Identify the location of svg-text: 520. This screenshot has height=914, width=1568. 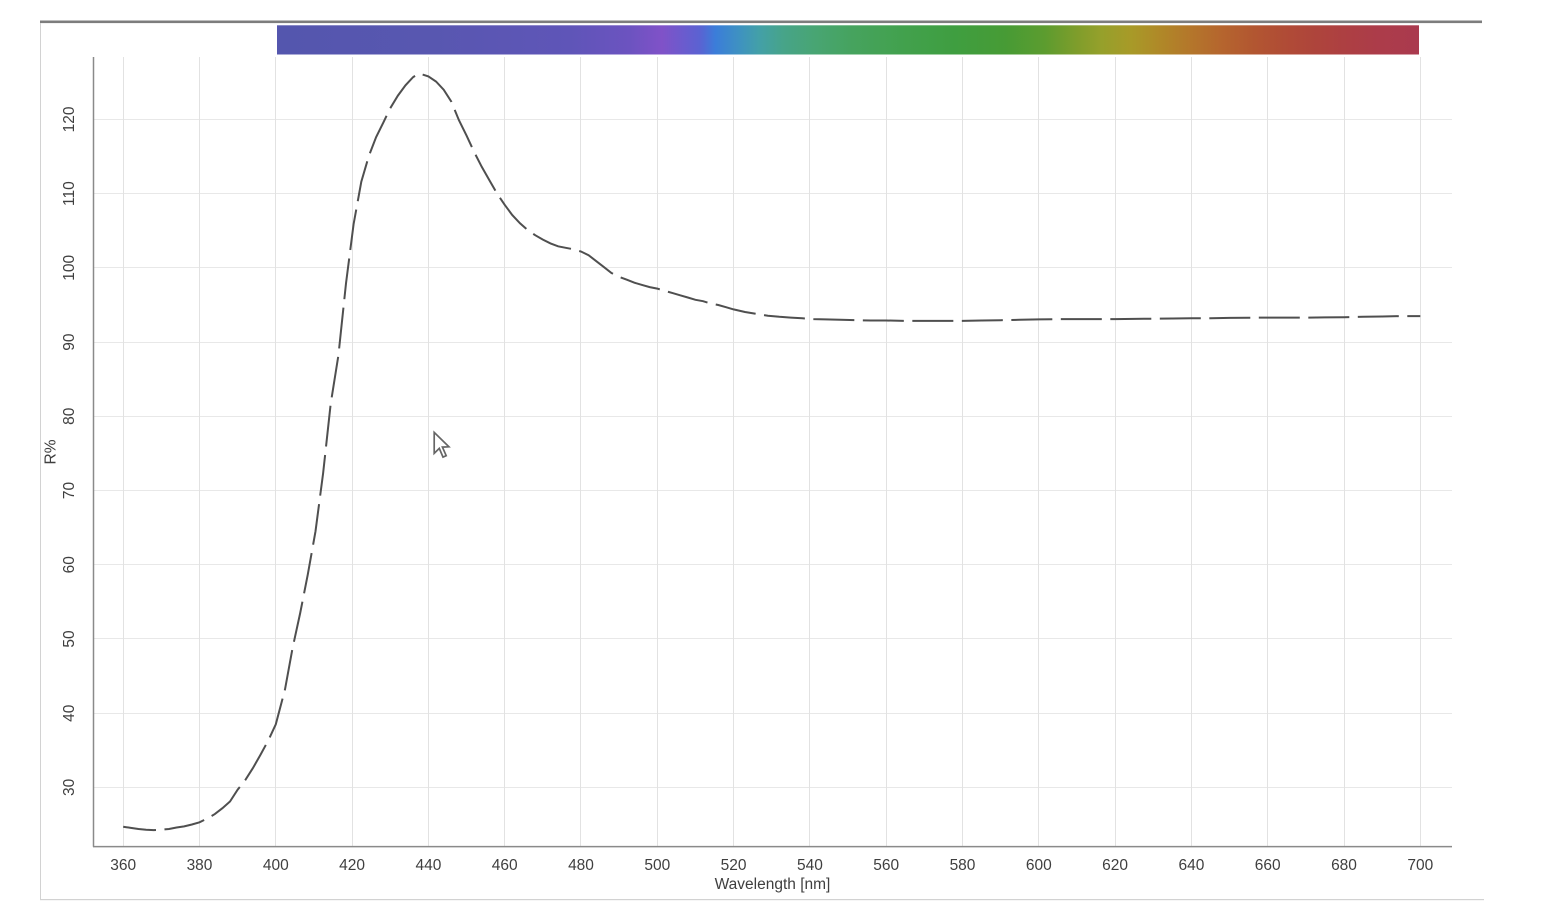
(734, 865).